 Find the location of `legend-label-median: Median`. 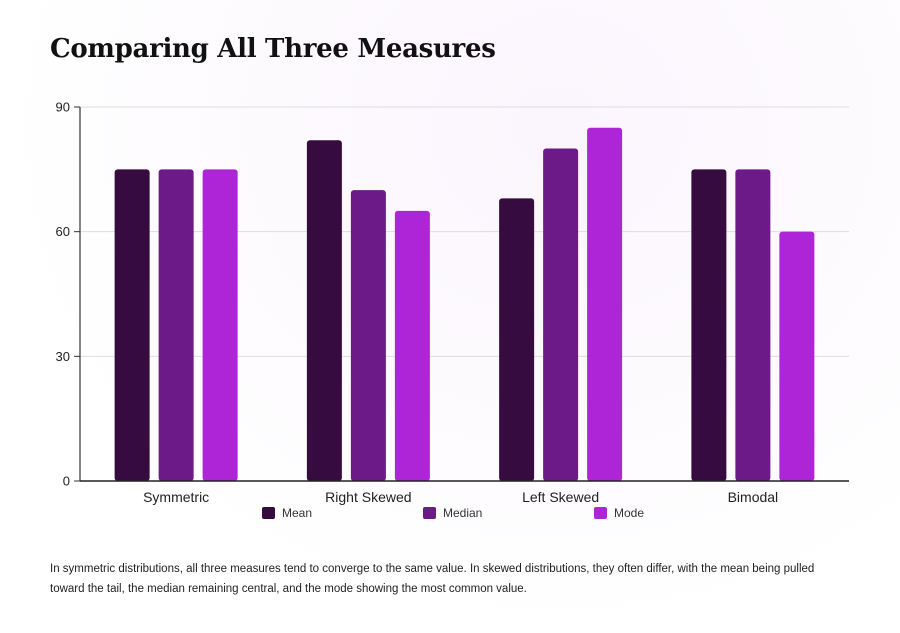

legend-label-median: Median is located at coordinates (462, 513).